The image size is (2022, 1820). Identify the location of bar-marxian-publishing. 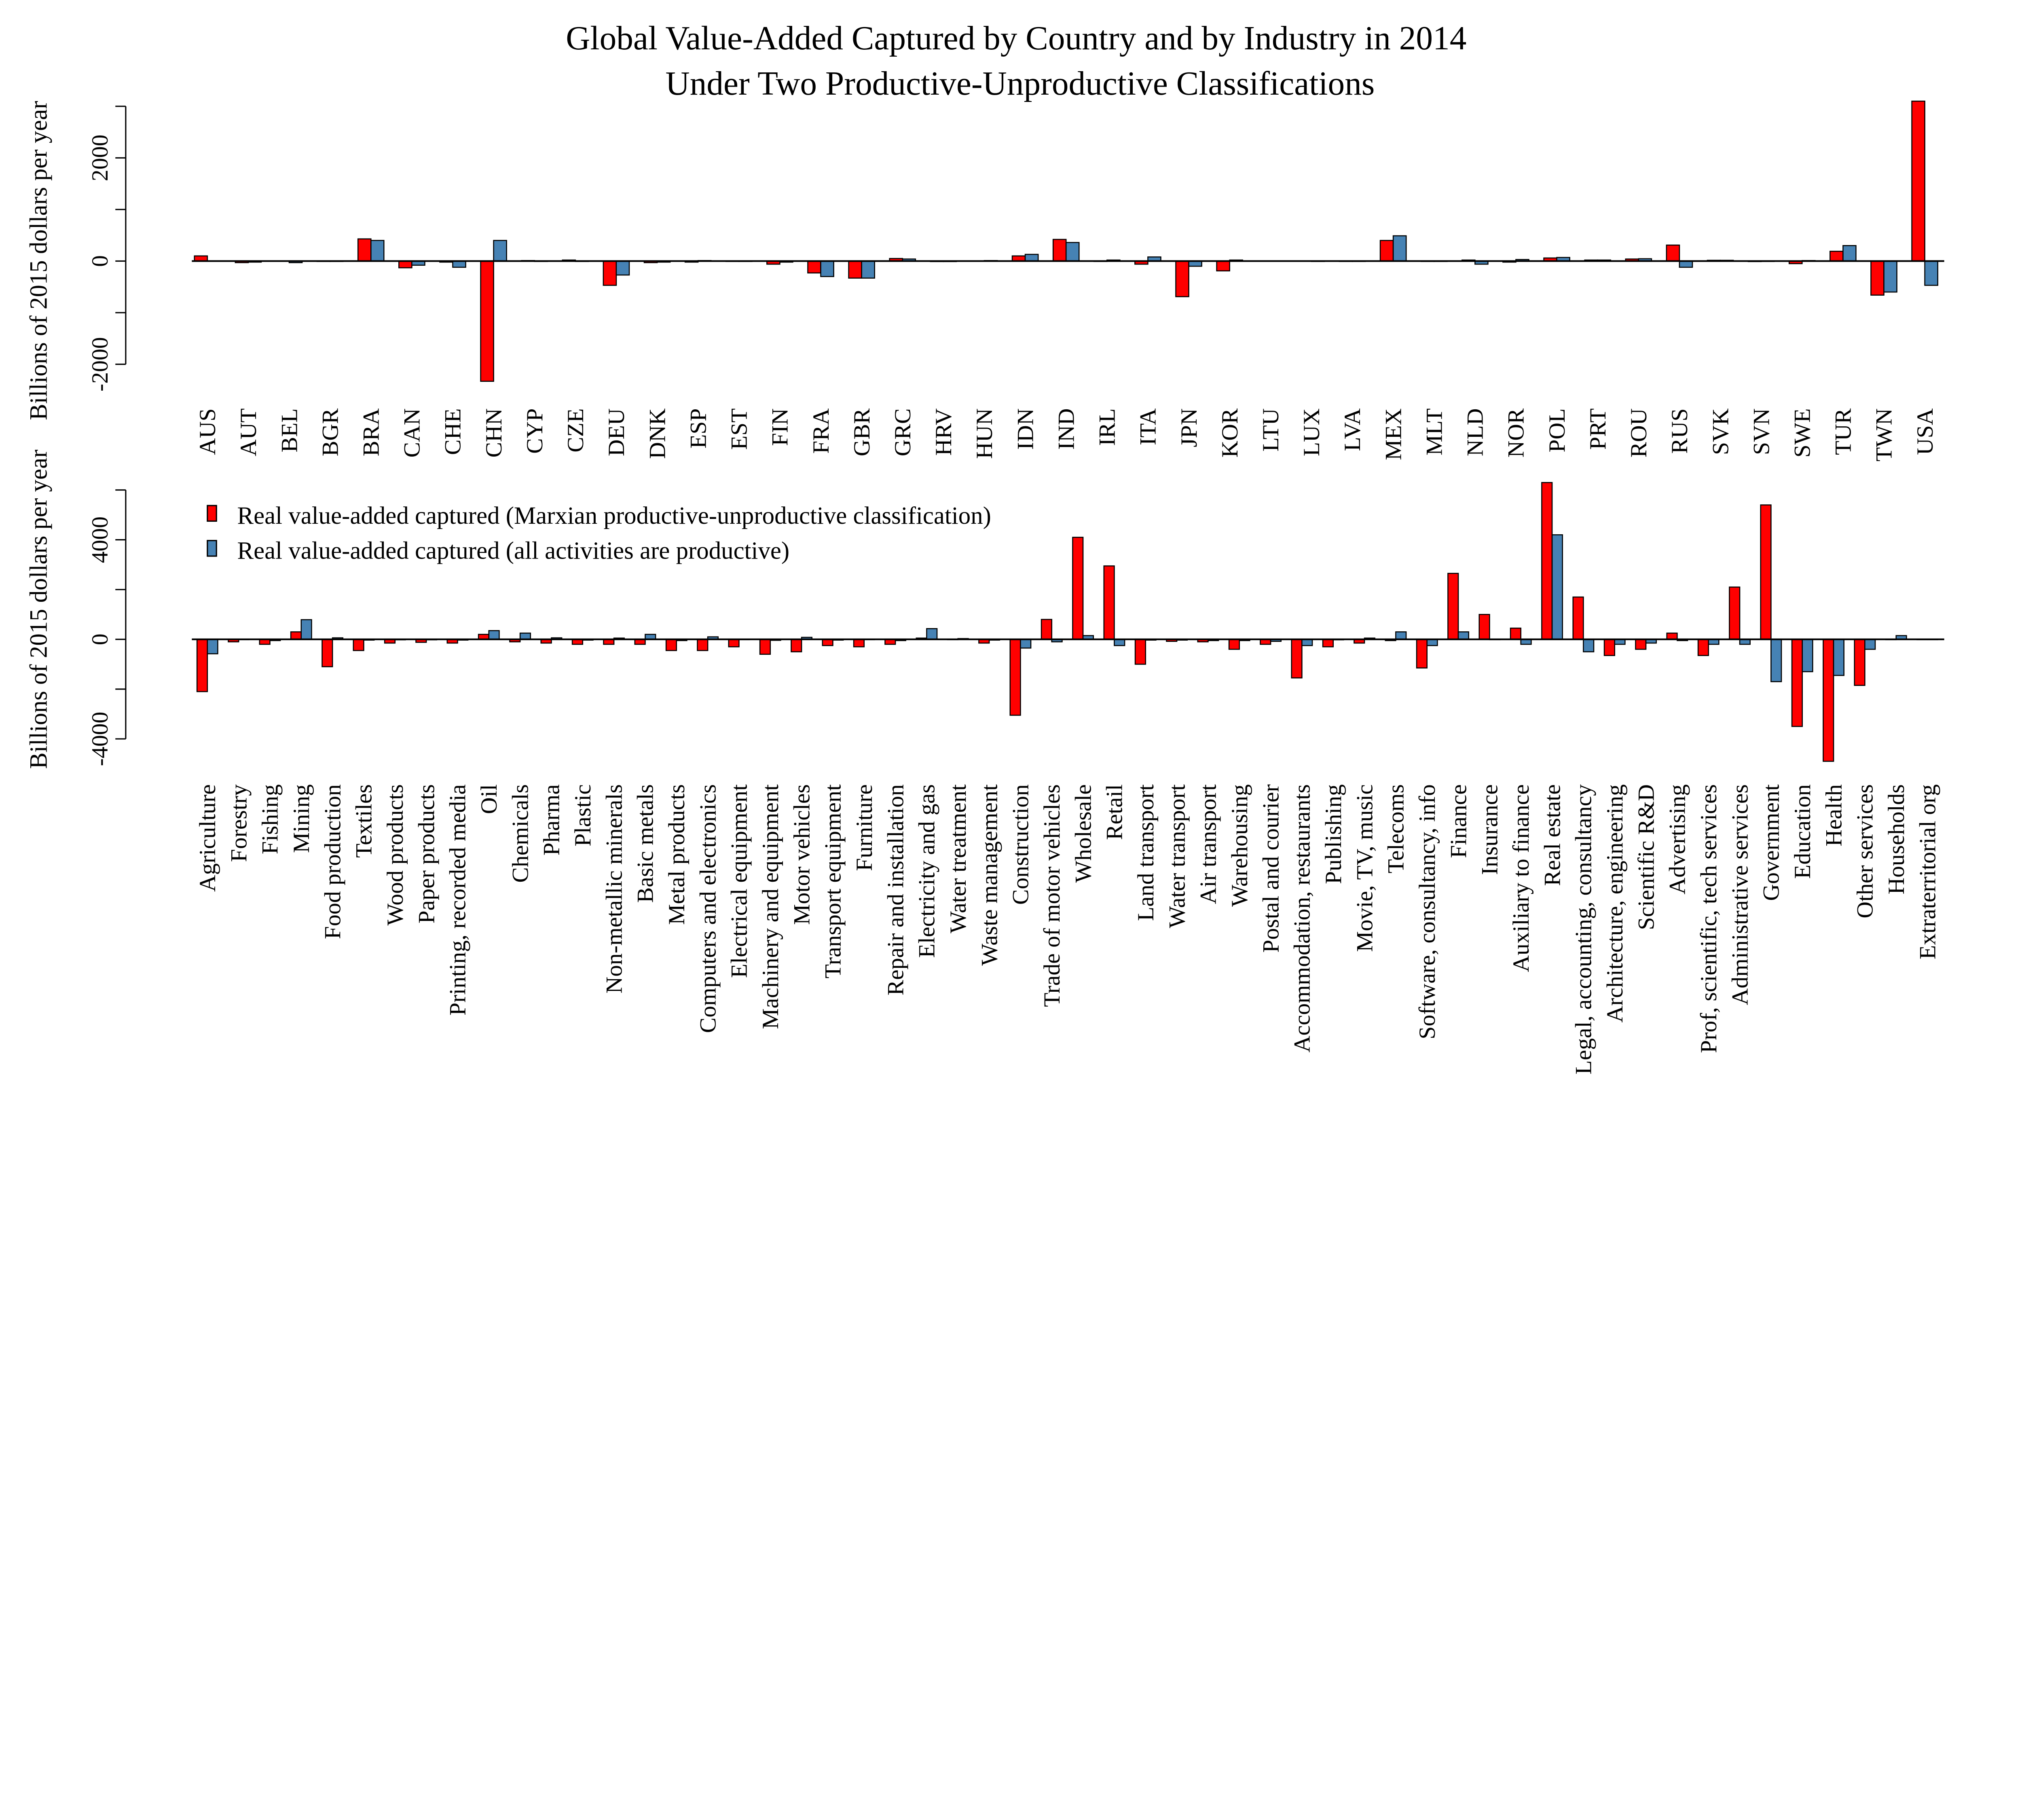
(1328, 643).